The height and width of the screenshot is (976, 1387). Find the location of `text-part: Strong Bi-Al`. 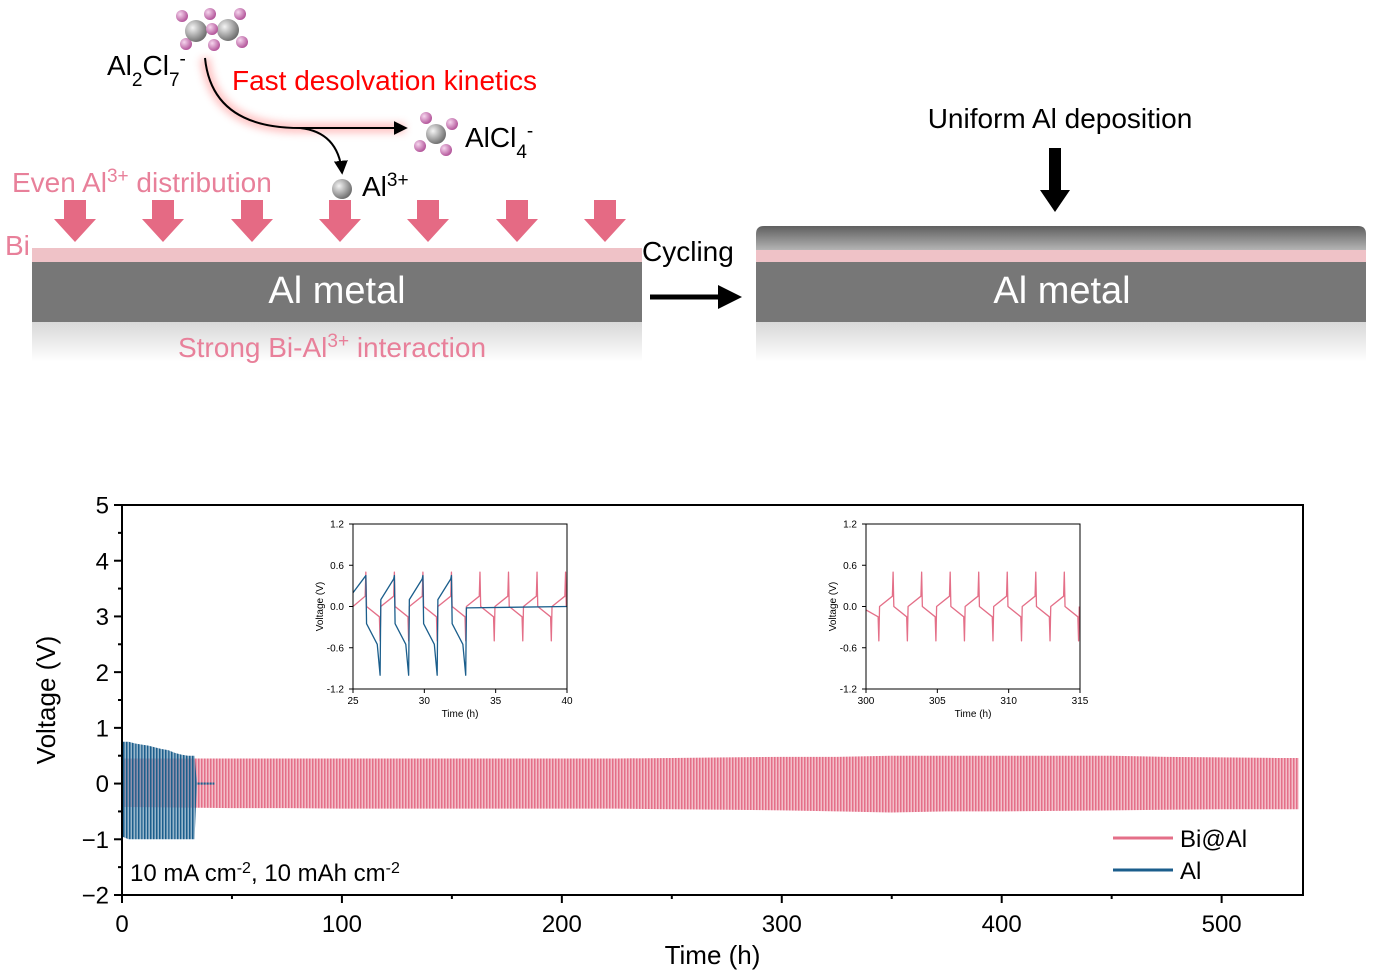

text-part: Strong Bi-Al is located at coordinates (252, 347).